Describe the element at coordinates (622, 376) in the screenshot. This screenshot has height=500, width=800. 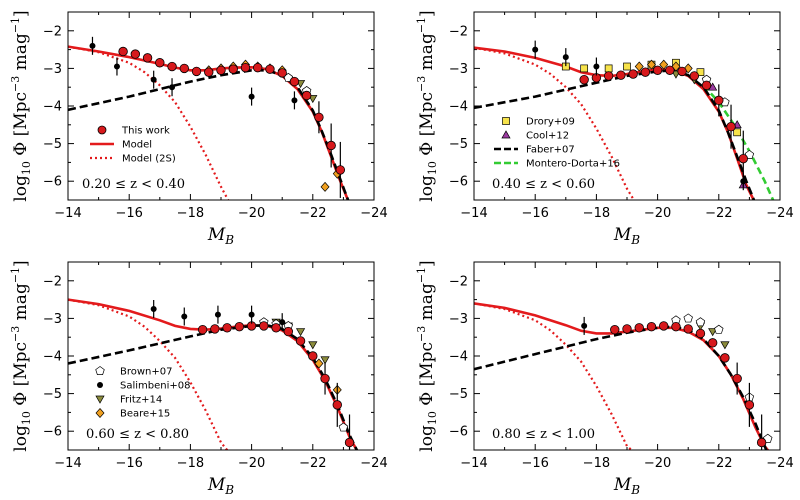
I see `model-curve` at that location.